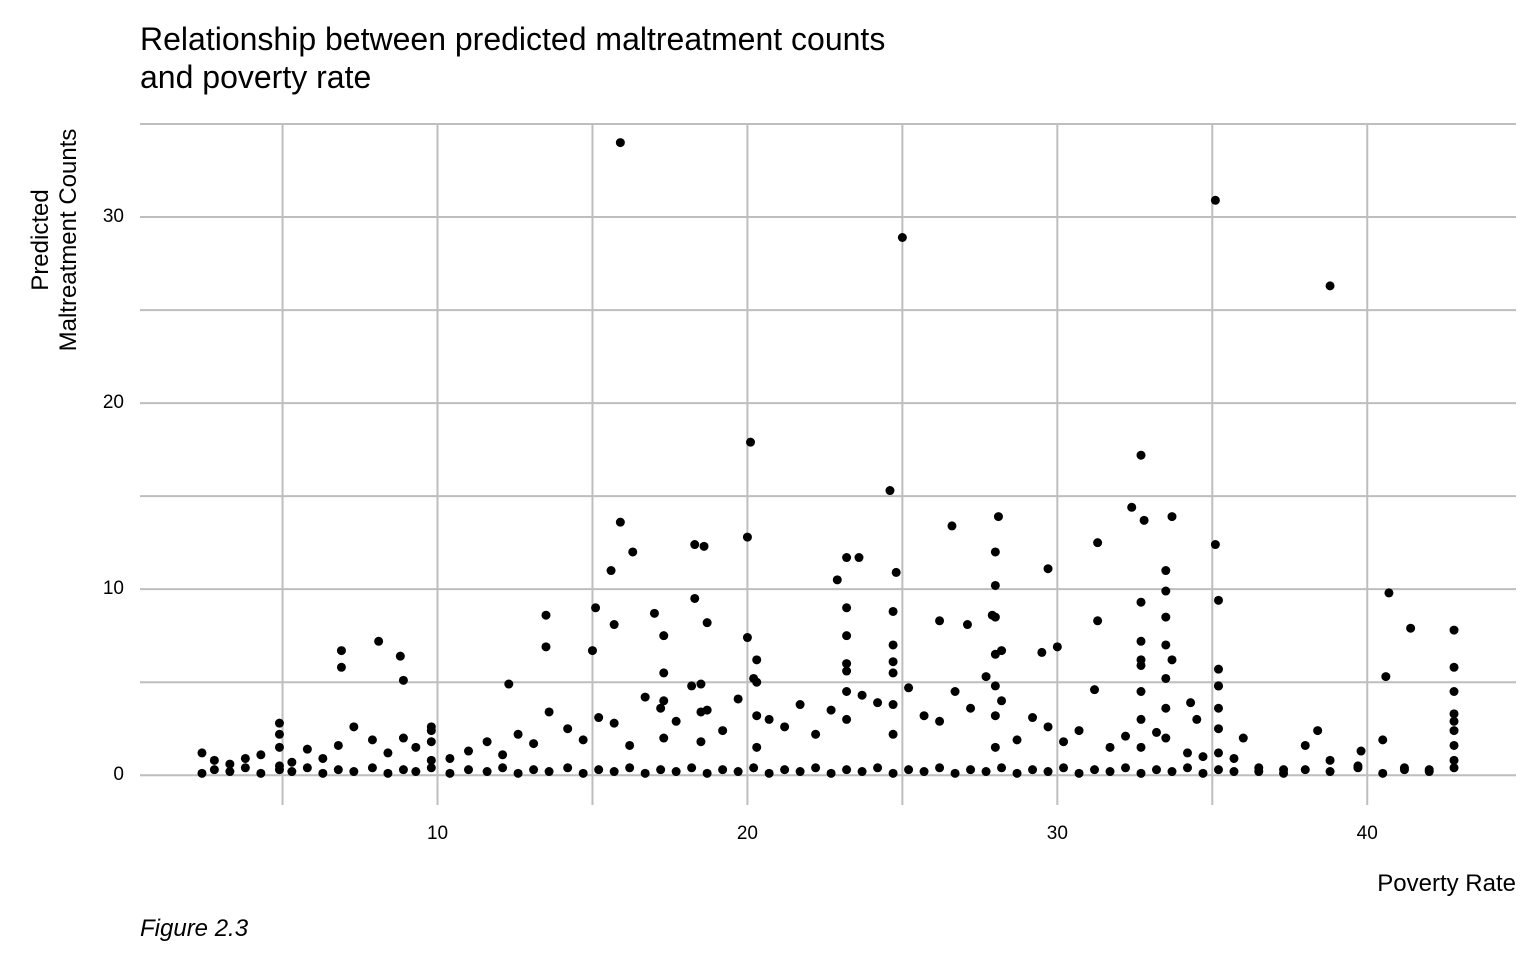 This screenshot has width=1536, height=965. I want to click on y-tick-label: 30, so click(113, 216).